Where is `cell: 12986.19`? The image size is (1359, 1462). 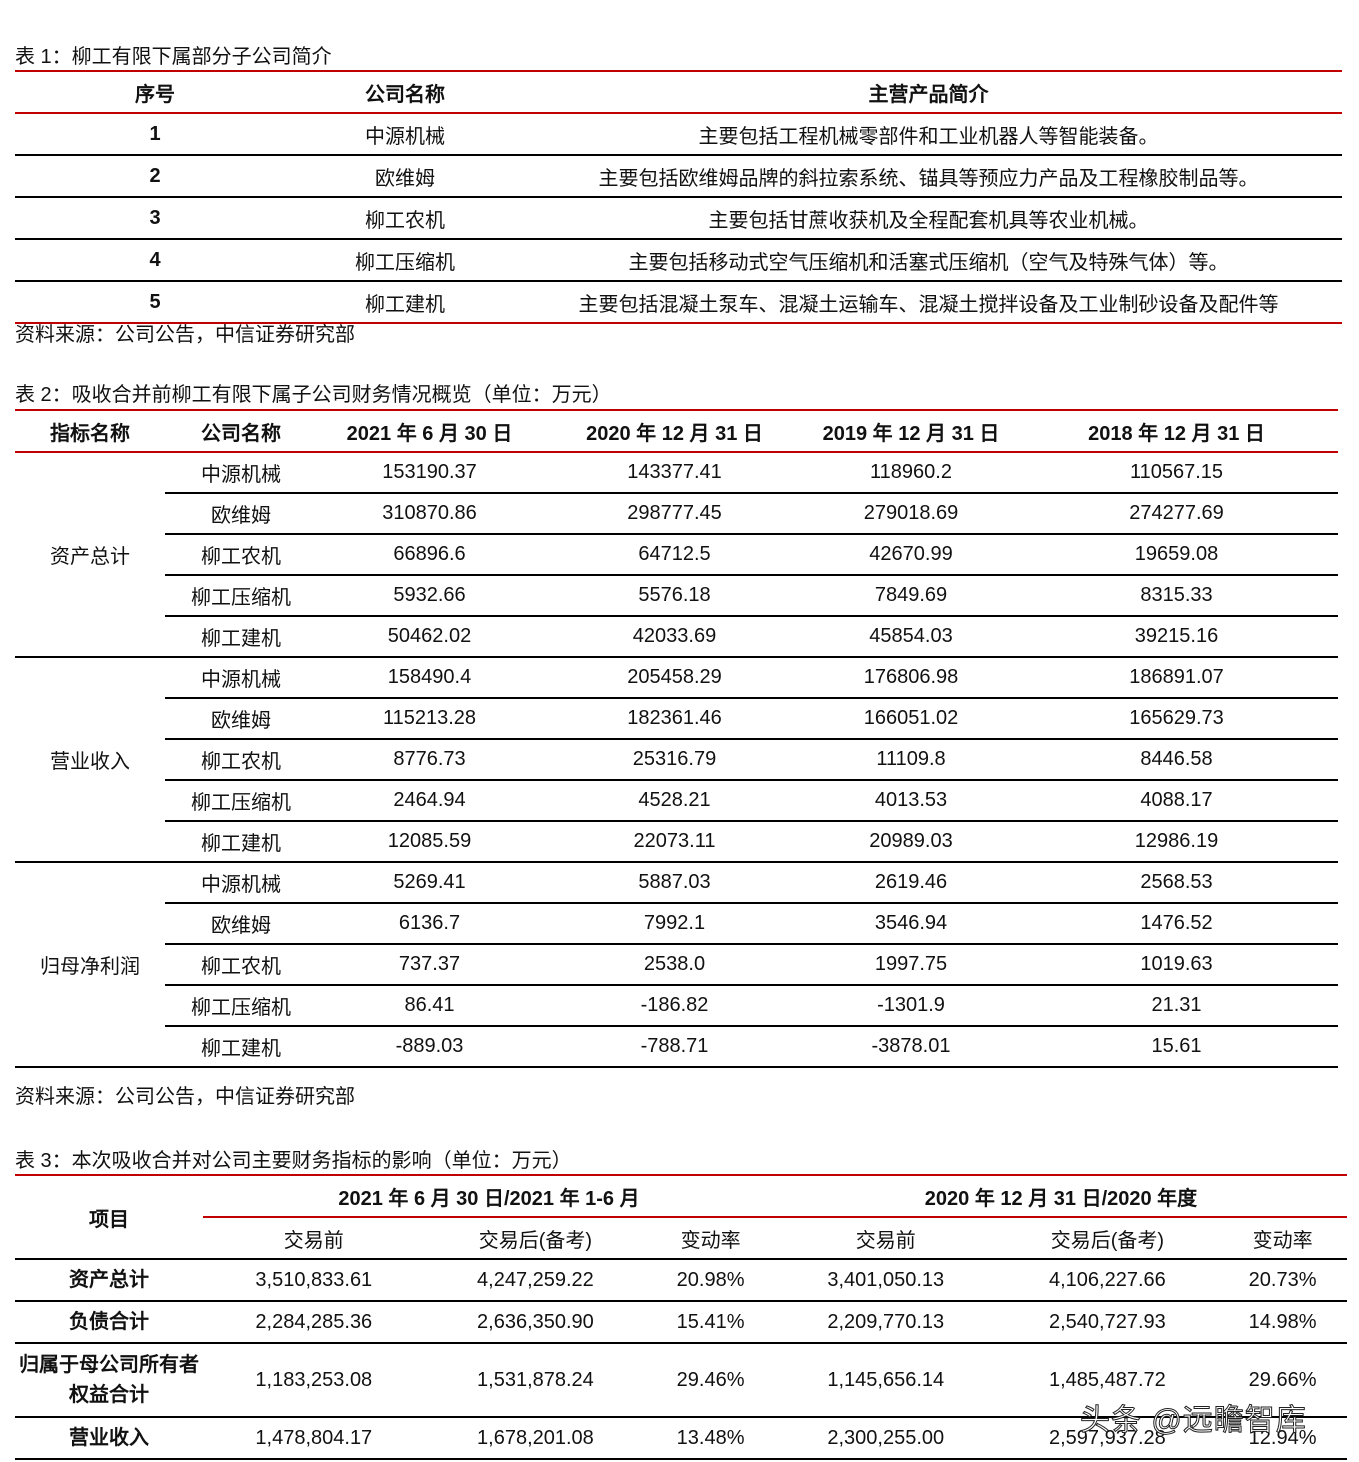 cell: 12986.19 is located at coordinates (1176, 842).